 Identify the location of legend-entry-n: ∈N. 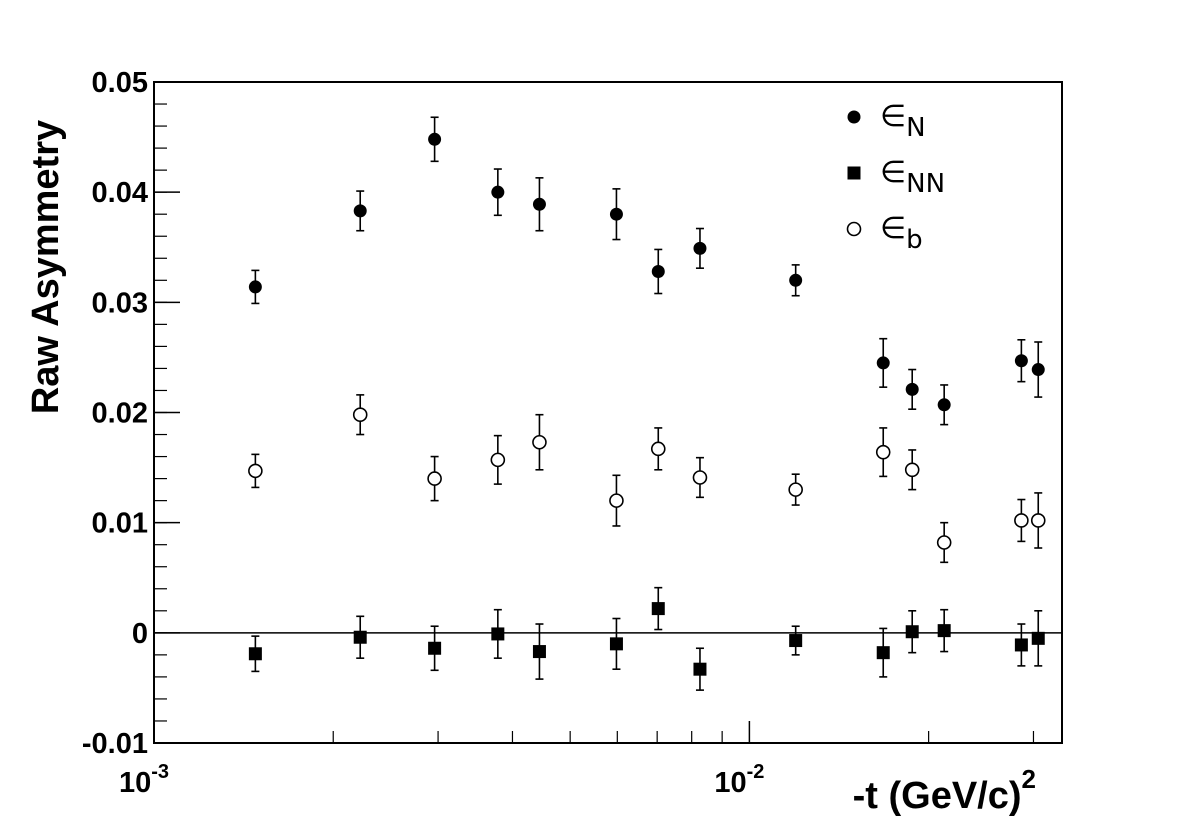
(886, 121).